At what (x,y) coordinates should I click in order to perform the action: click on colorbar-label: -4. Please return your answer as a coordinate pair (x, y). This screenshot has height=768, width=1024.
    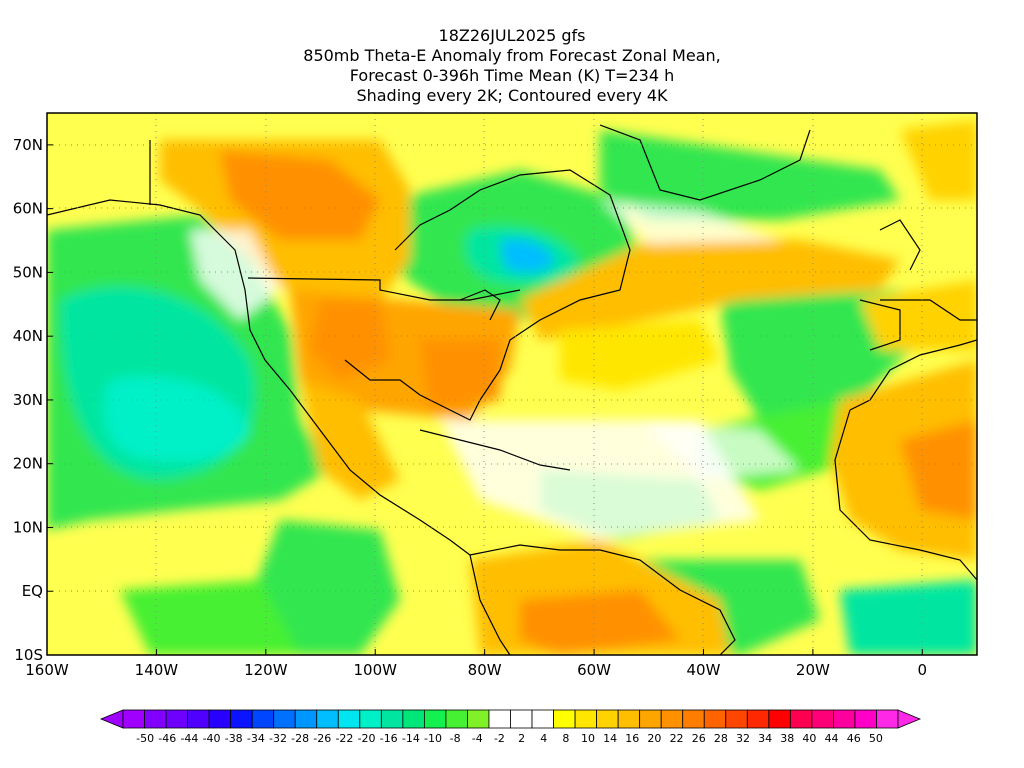
    Looking at the image, I should click on (477, 738).